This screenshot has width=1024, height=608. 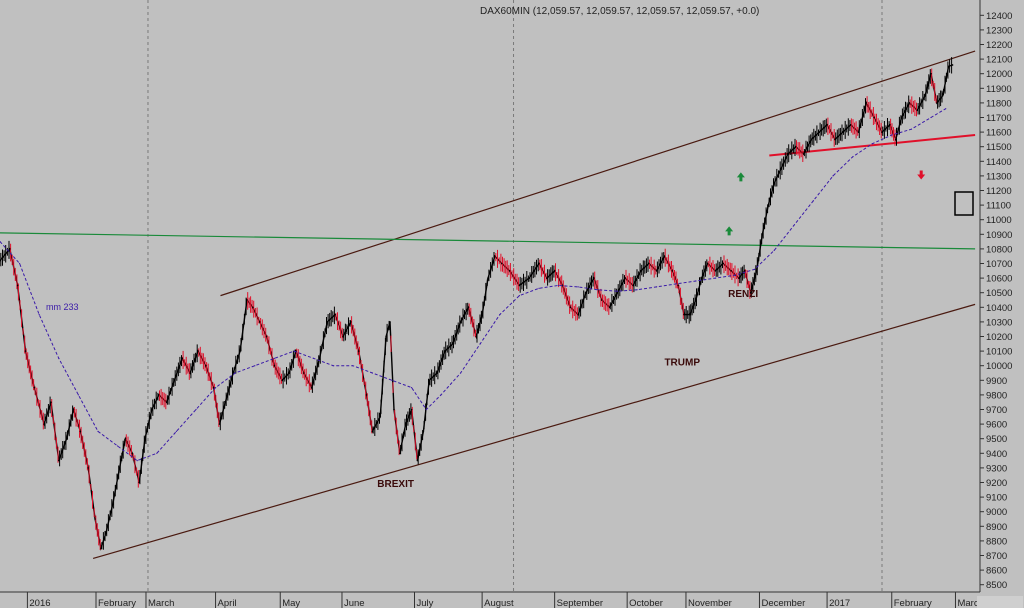 What do you see at coordinates (580, 603) in the screenshot?
I see `x-tick-label-8: September` at bounding box center [580, 603].